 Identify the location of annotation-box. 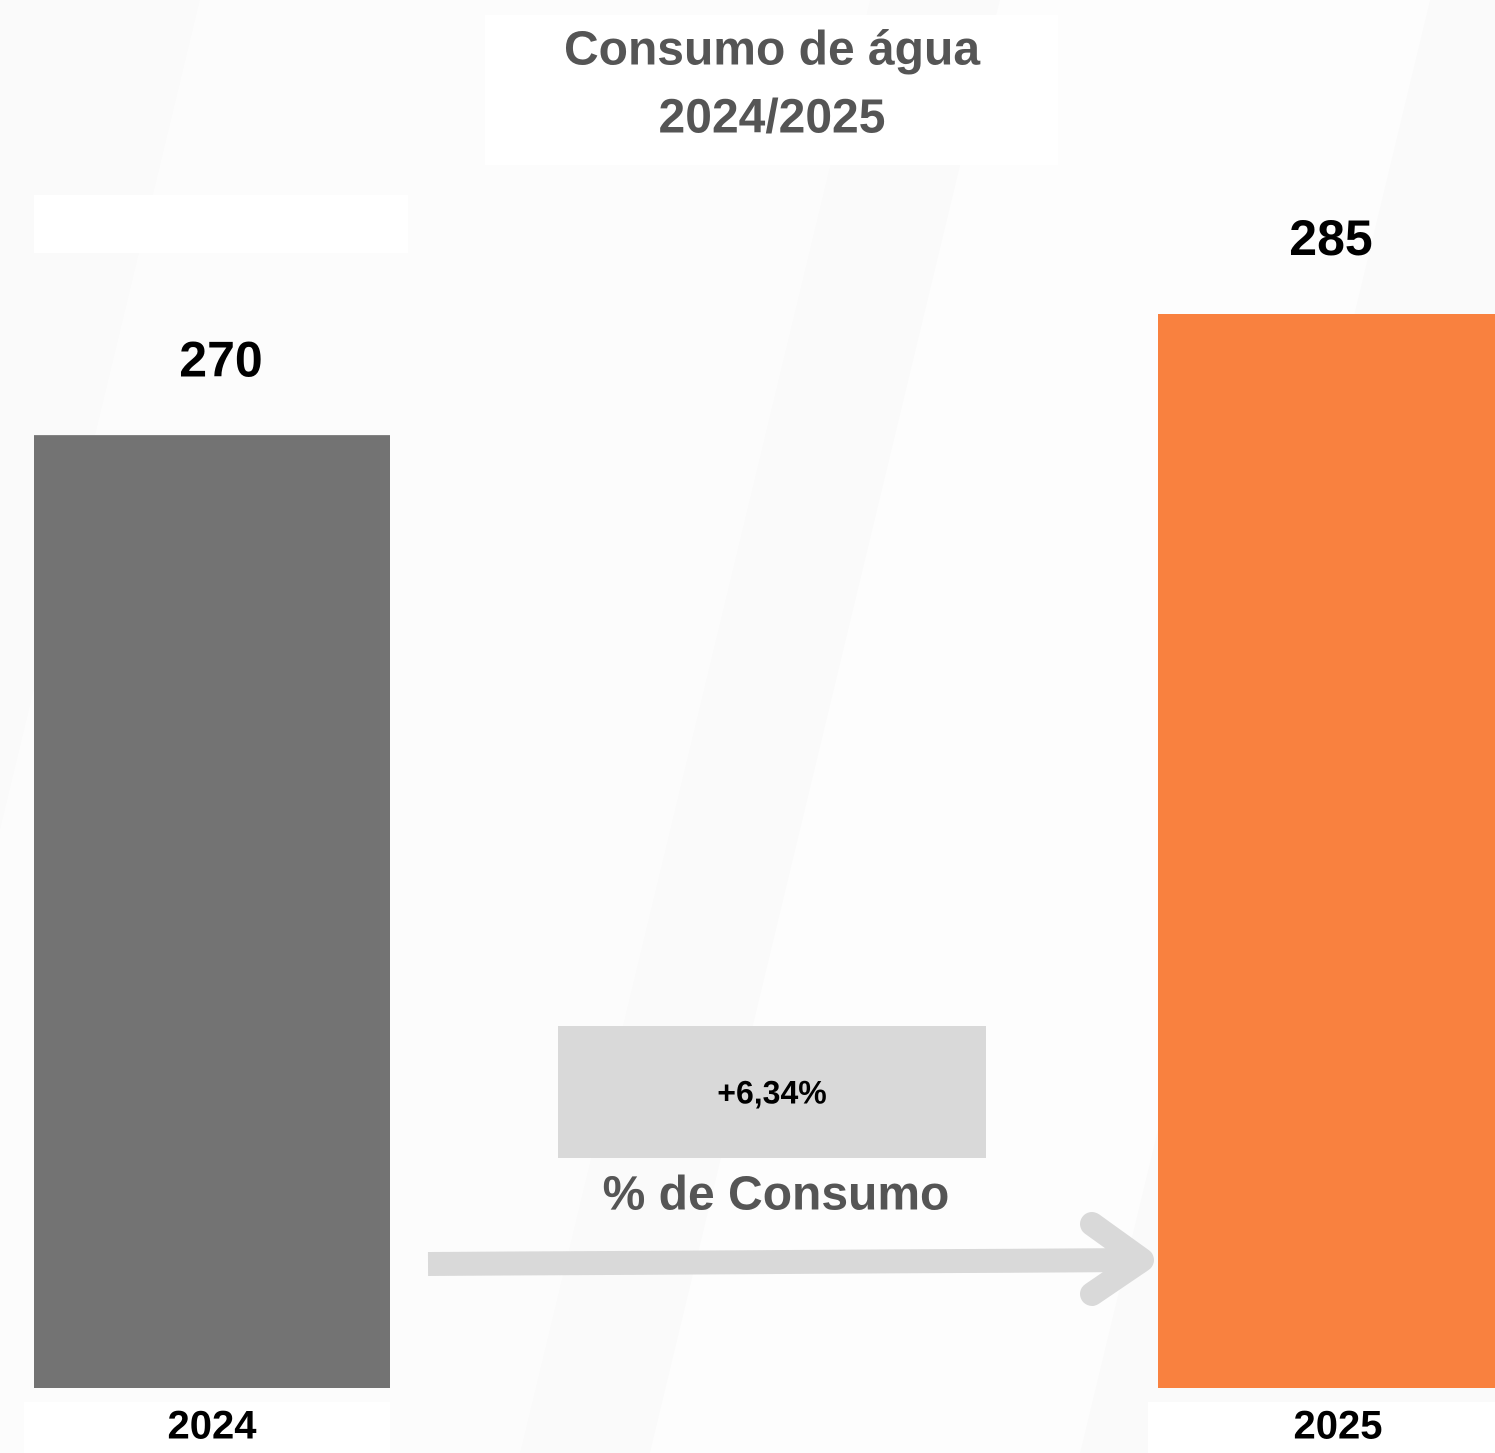
(772, 1092).